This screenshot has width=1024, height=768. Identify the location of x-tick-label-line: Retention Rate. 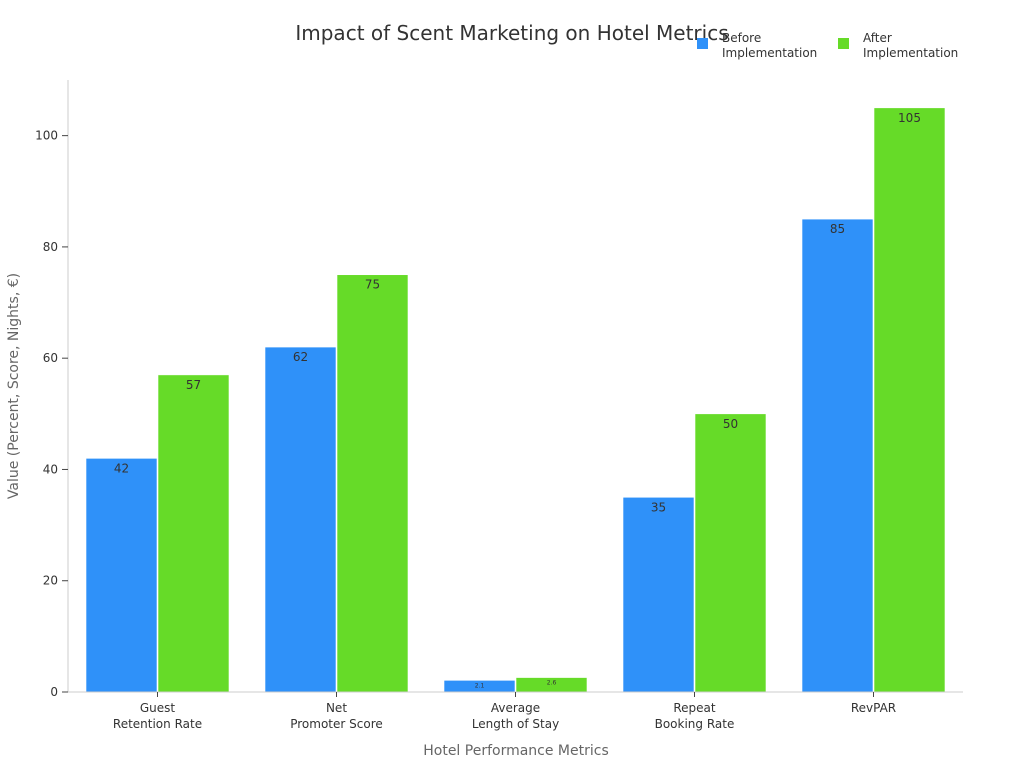
(157, 724).